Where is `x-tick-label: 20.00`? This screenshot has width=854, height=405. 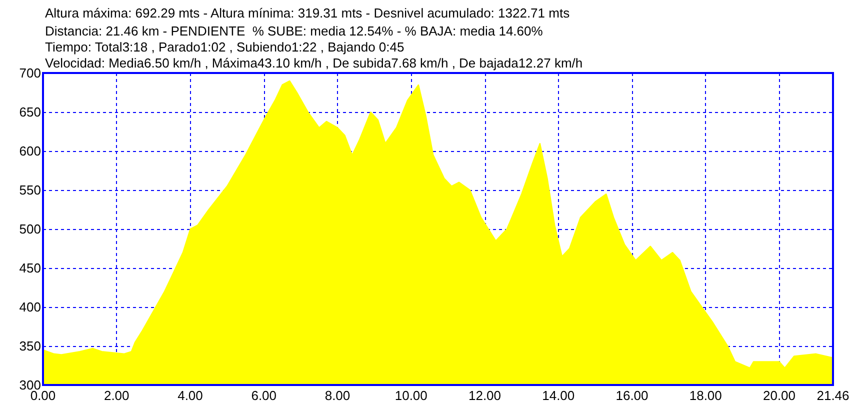
x-tick-label: 20.00 is located at coordinates (779, 395).